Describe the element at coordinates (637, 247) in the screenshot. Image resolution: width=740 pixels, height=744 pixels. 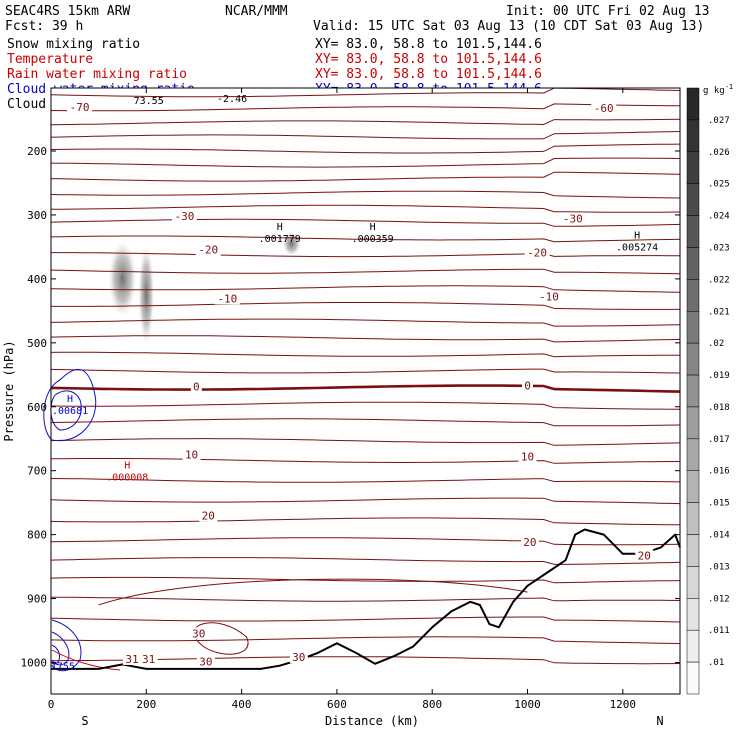
I see `extremum-value: .005274` at that location.